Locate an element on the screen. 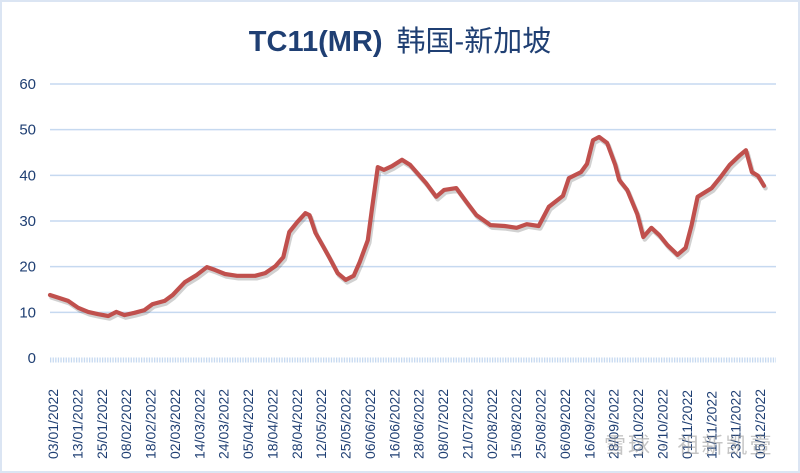 The image size is (800, 473). x-tick-label: 16/06/2022 is located at coordinates (394, 424).